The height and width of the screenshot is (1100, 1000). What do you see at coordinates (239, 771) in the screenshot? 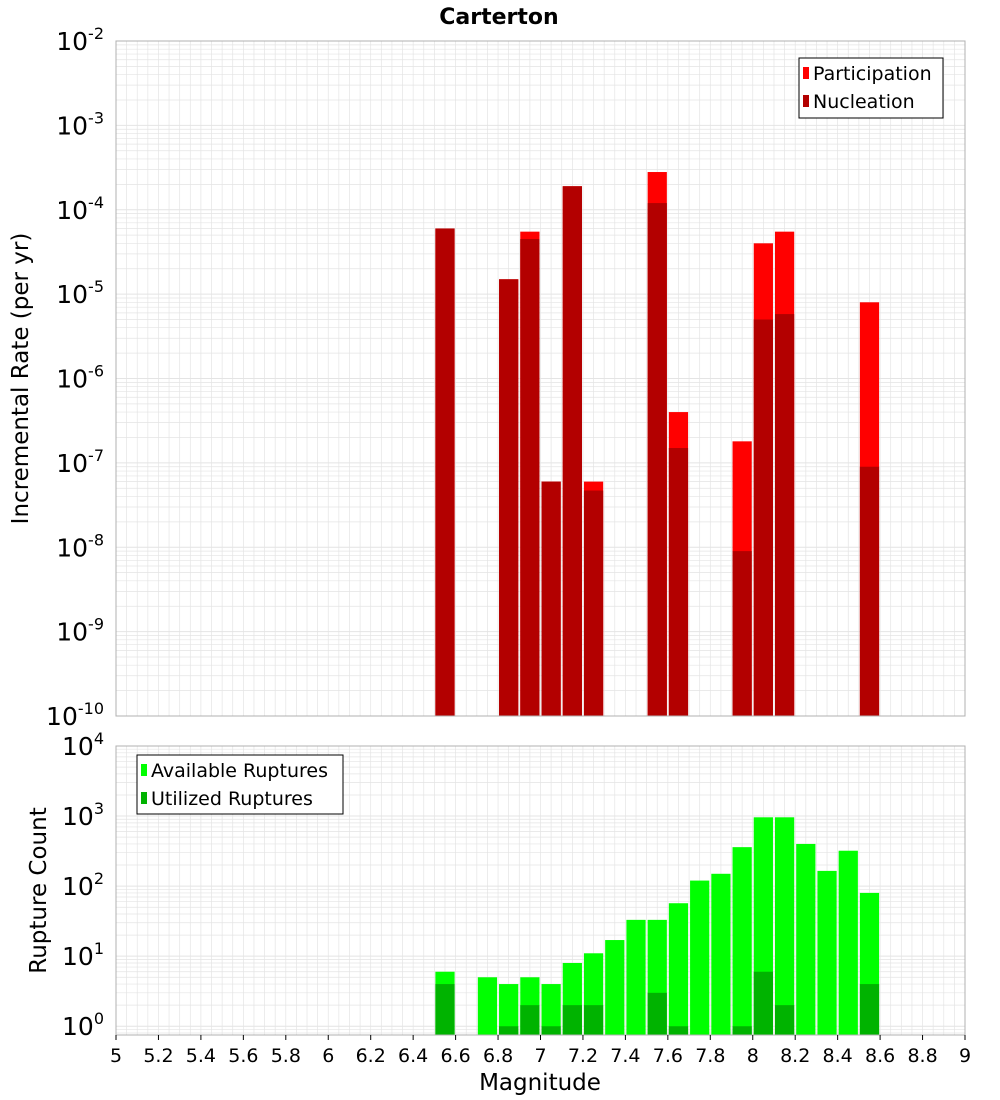
I see `legend-label: Available Ruptures` at bounding box center [239, 771].